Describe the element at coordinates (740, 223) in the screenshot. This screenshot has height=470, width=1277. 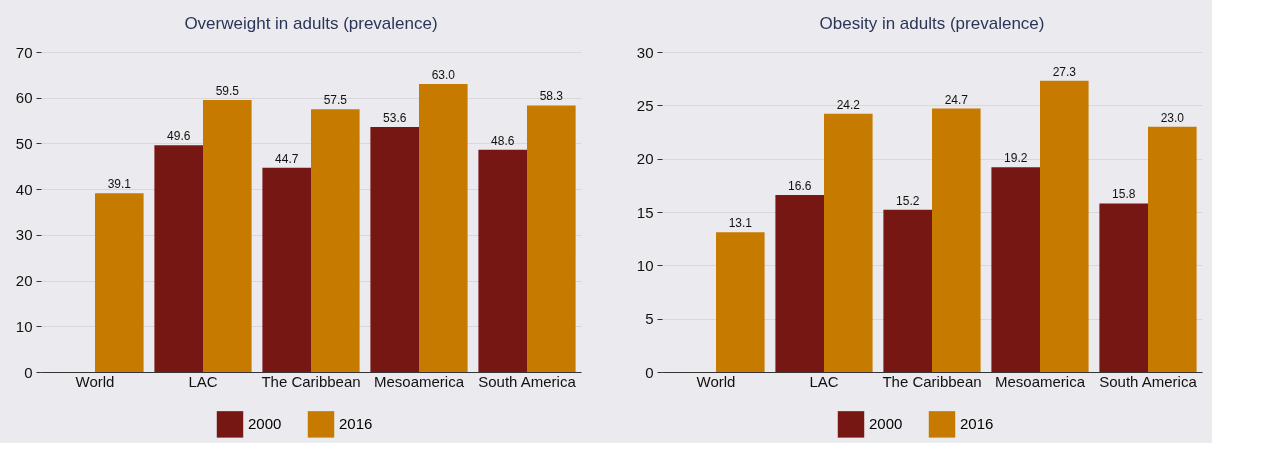
I see `data-label: 13.1` at that location.